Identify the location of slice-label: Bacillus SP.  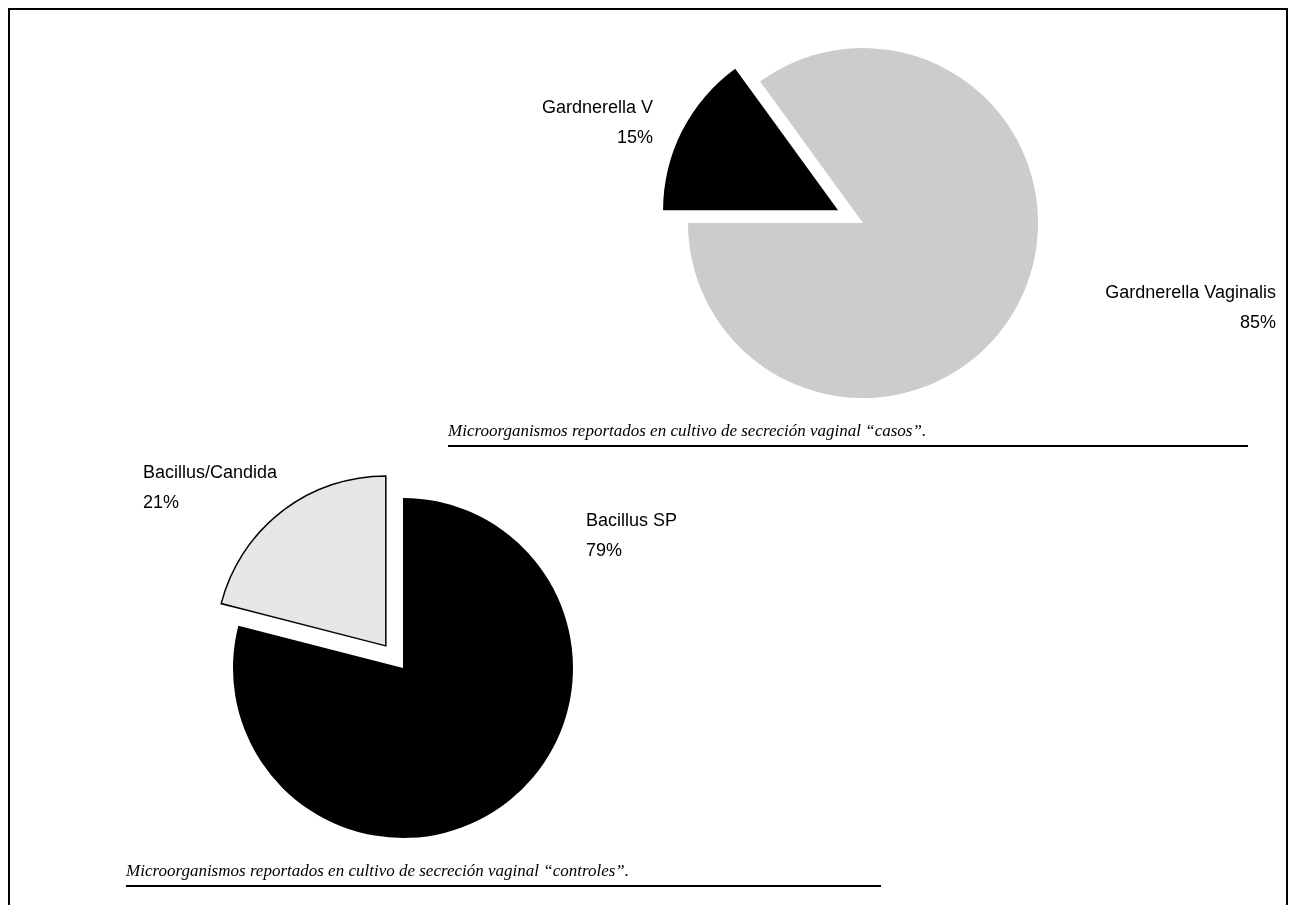
(632, 520).